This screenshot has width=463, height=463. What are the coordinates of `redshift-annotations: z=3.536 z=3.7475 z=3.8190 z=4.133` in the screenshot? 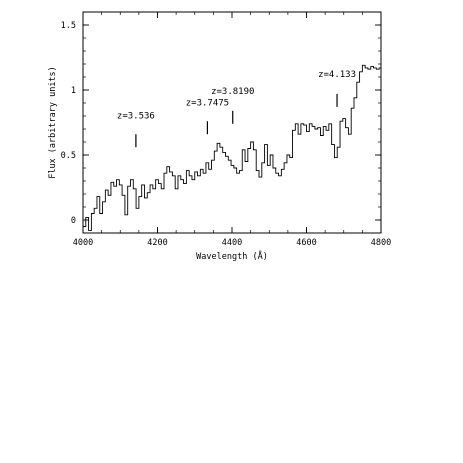 It's located at (236, 109).